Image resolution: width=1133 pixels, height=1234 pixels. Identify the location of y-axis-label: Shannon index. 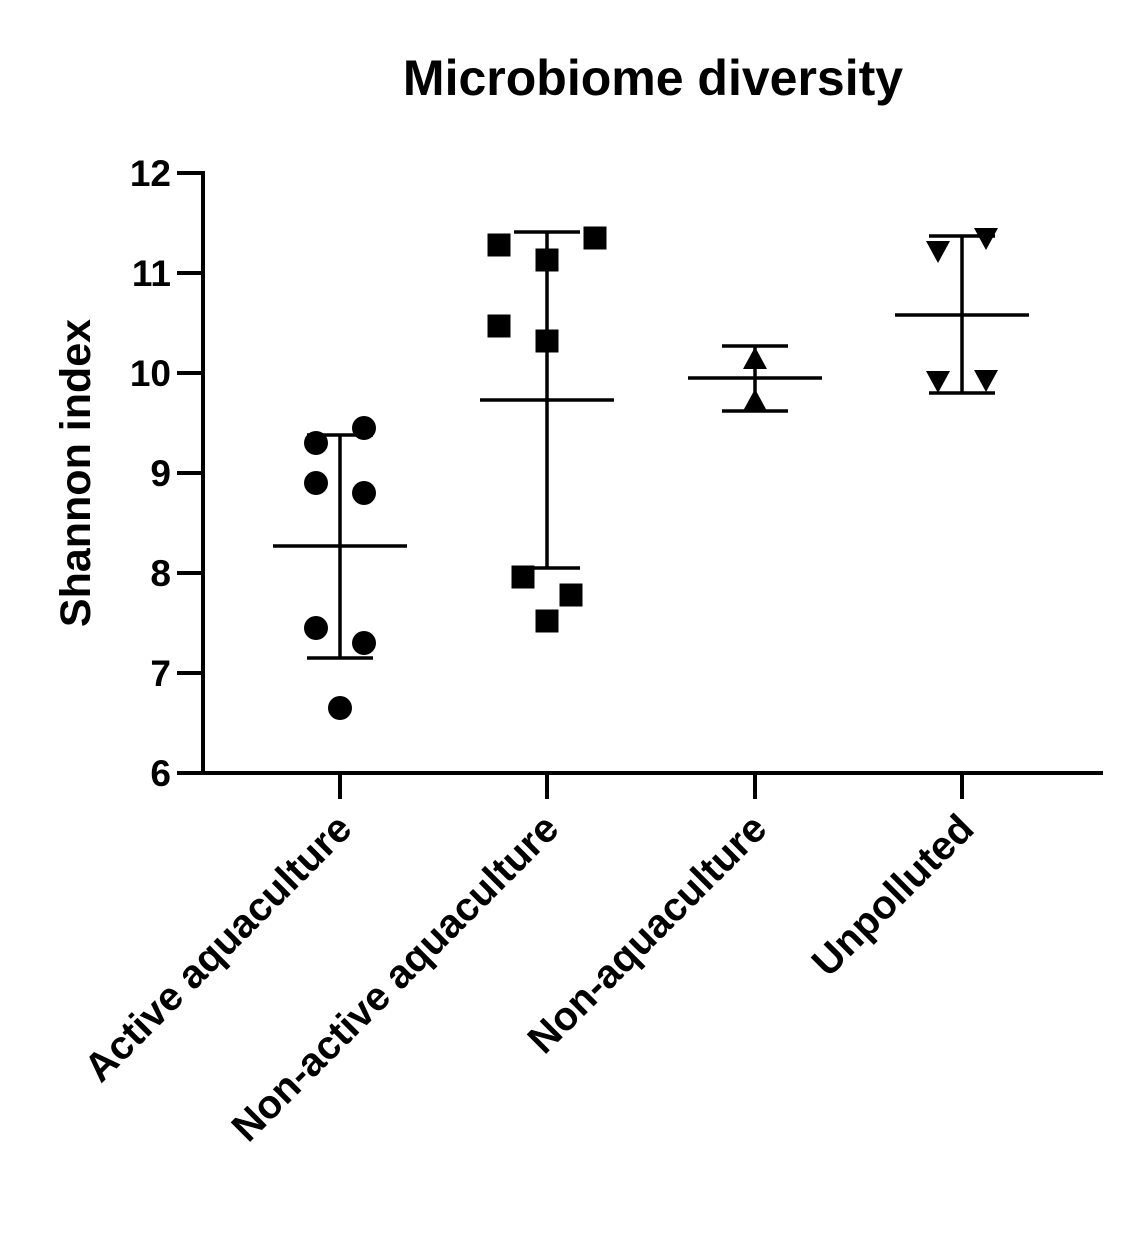
(76, 473).